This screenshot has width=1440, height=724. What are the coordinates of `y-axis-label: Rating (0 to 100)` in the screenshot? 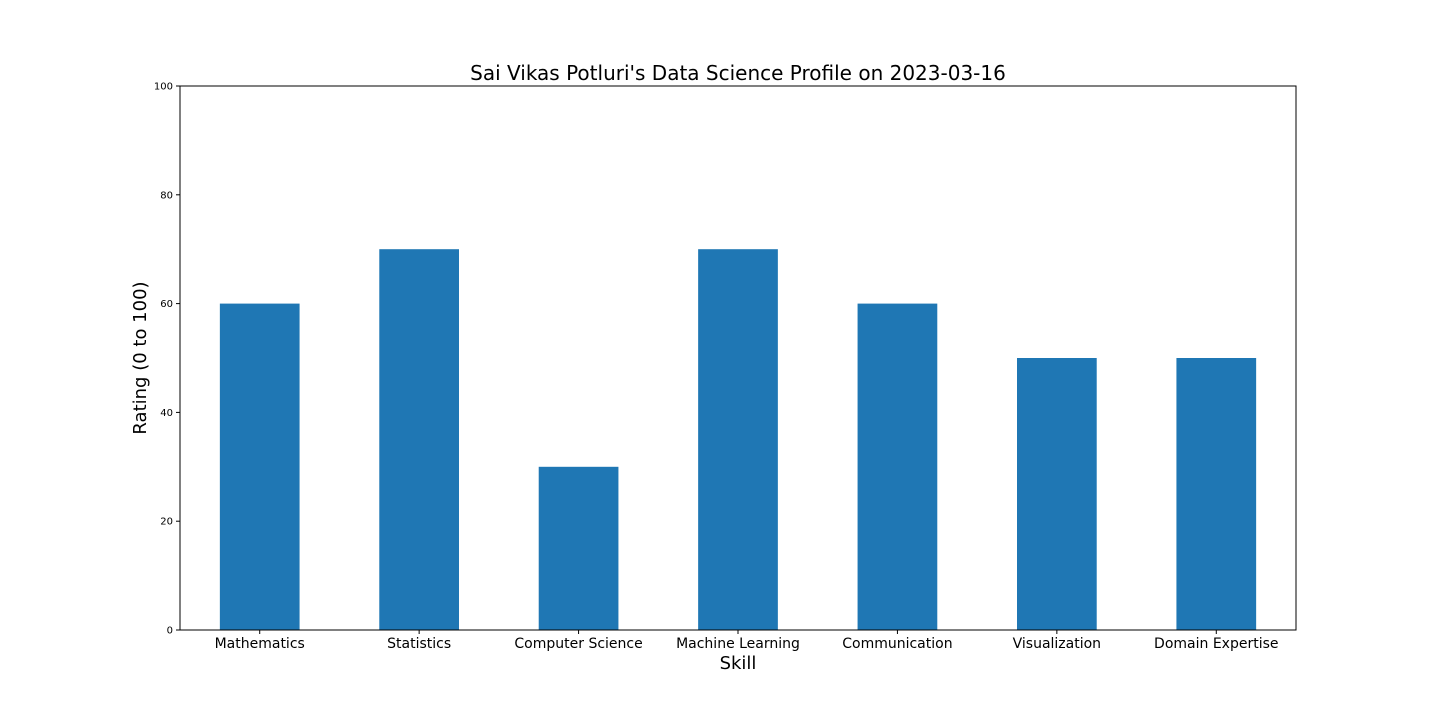 It's located at (140, 357).